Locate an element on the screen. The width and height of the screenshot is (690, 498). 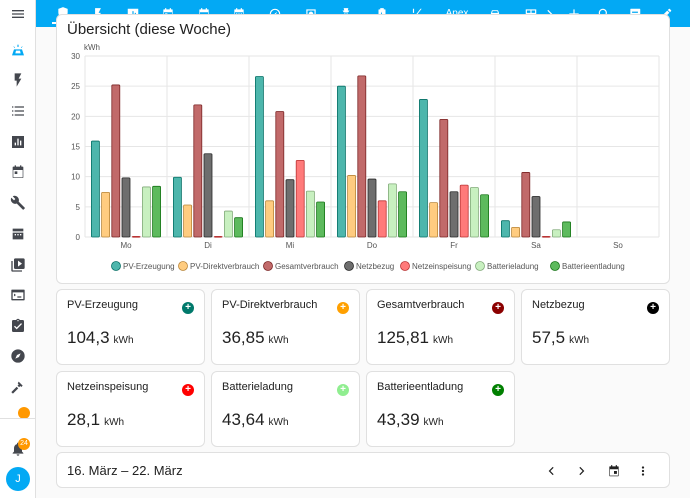
legend-label: Batterieladung is located at coordinates (513, 266).